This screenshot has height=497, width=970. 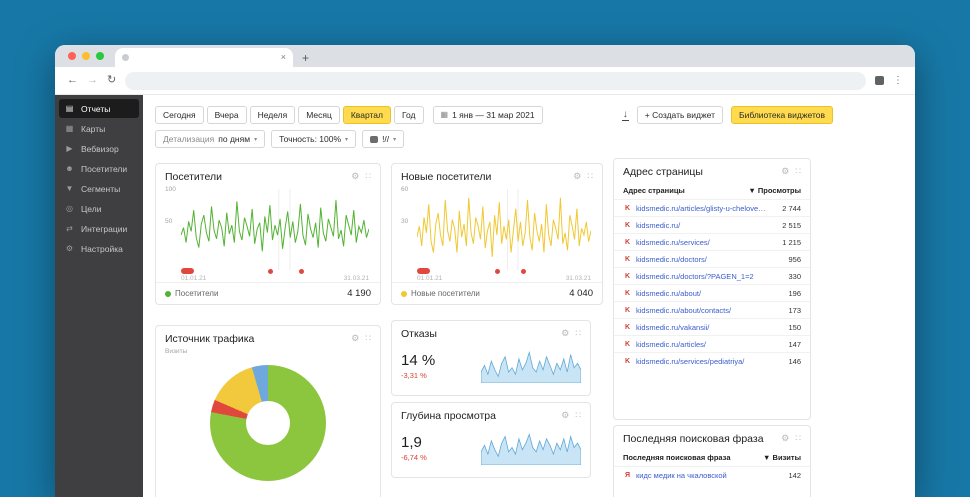 What do you see at coordinates (102, 248) in the screenshot?
I see `sidebar-item-label: Настройка` at bounding box center [102, 248].